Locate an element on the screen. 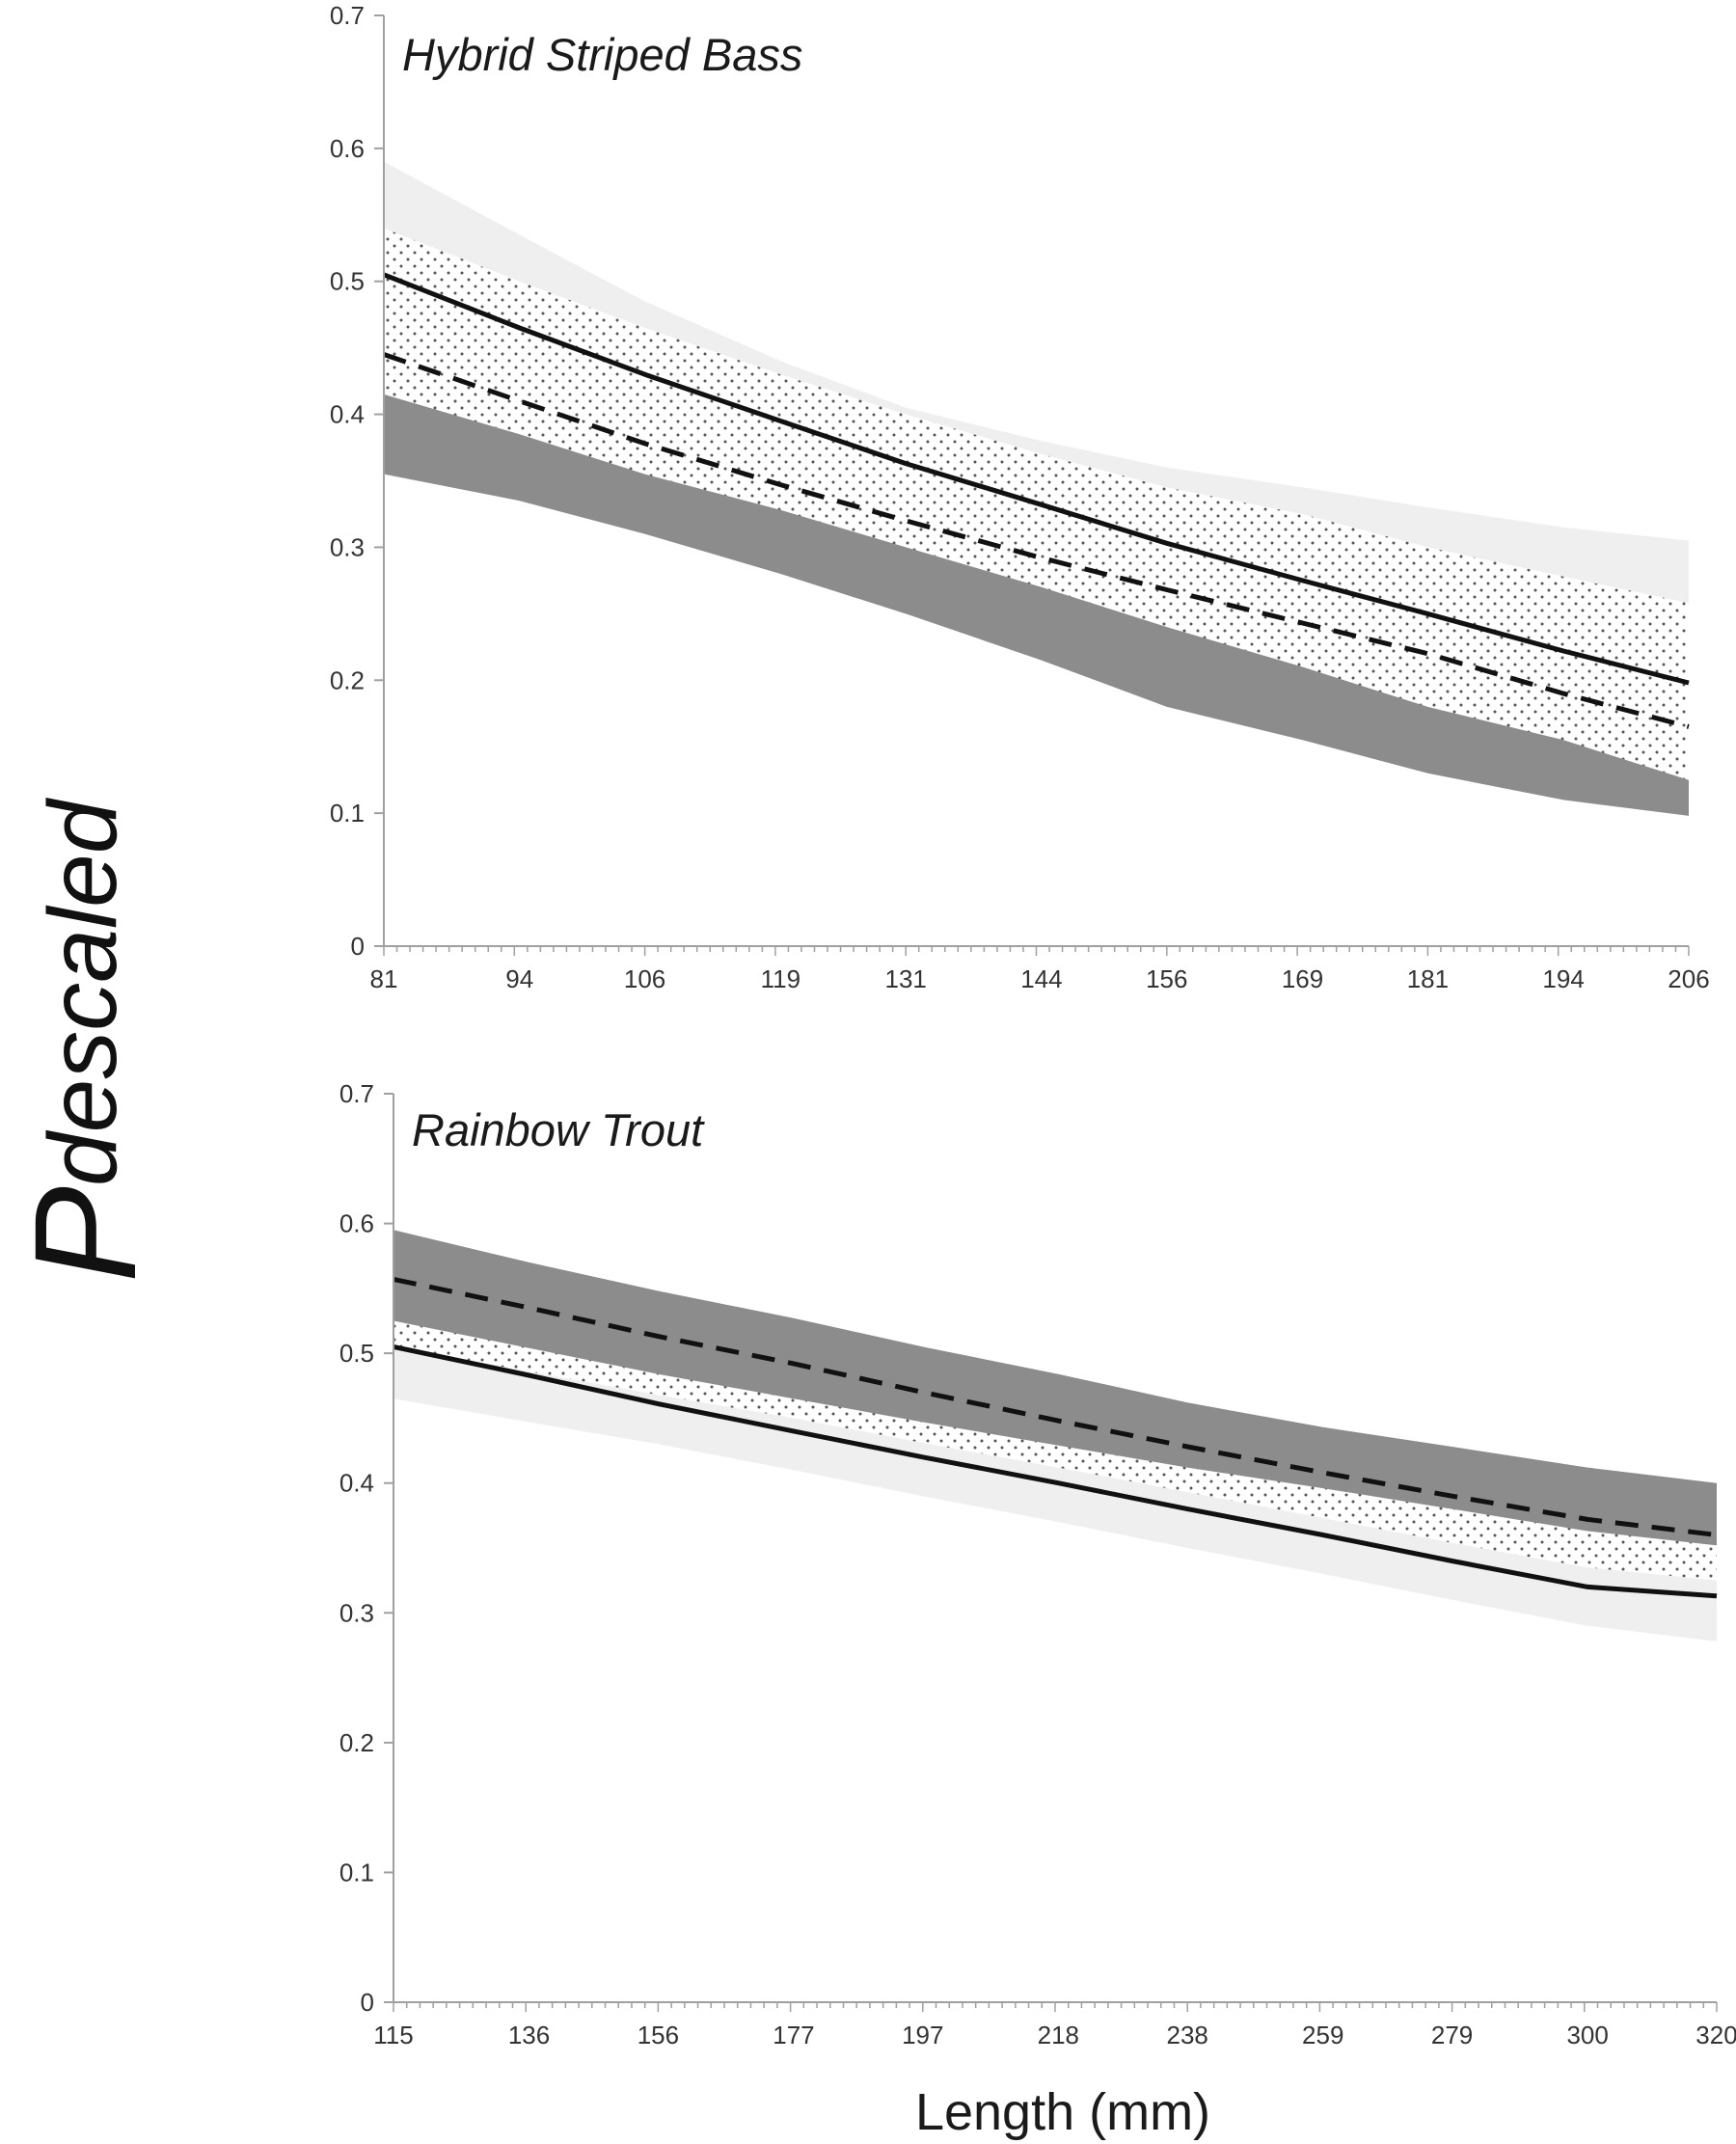 Image resolution: width=1736 pixels, height=2144 pixels. x-tick-label-1: 119 is located at coordinates (781, 979).